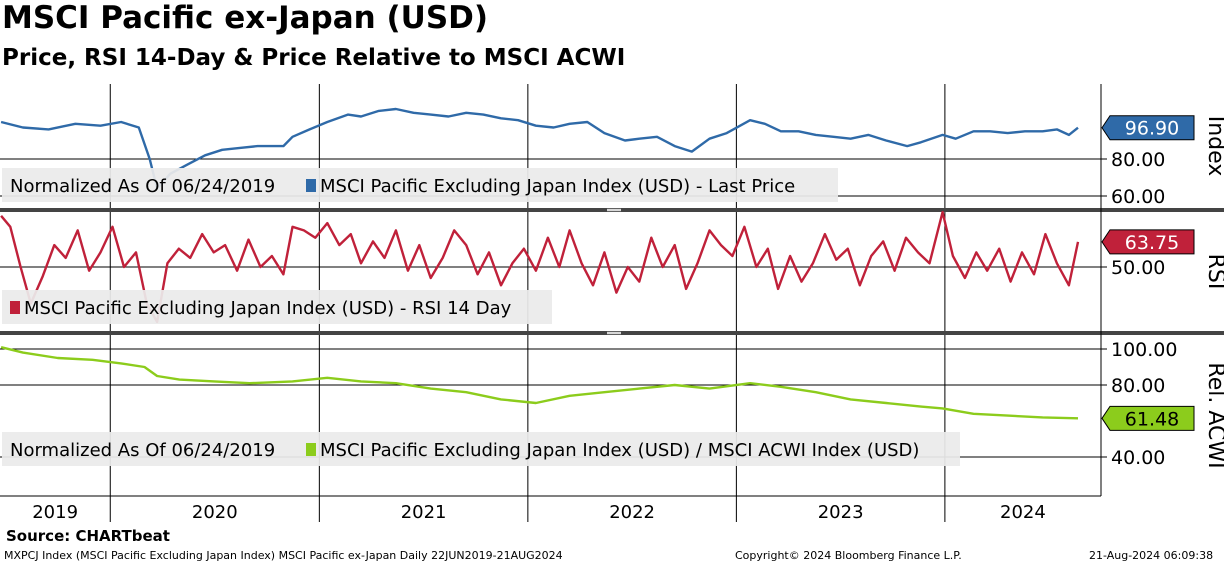 This screenshot has width=1224, height=566. Describe the element at coordinates (1152, 243) in the screenshot. I see `last-value-label: 63.75` at that location.